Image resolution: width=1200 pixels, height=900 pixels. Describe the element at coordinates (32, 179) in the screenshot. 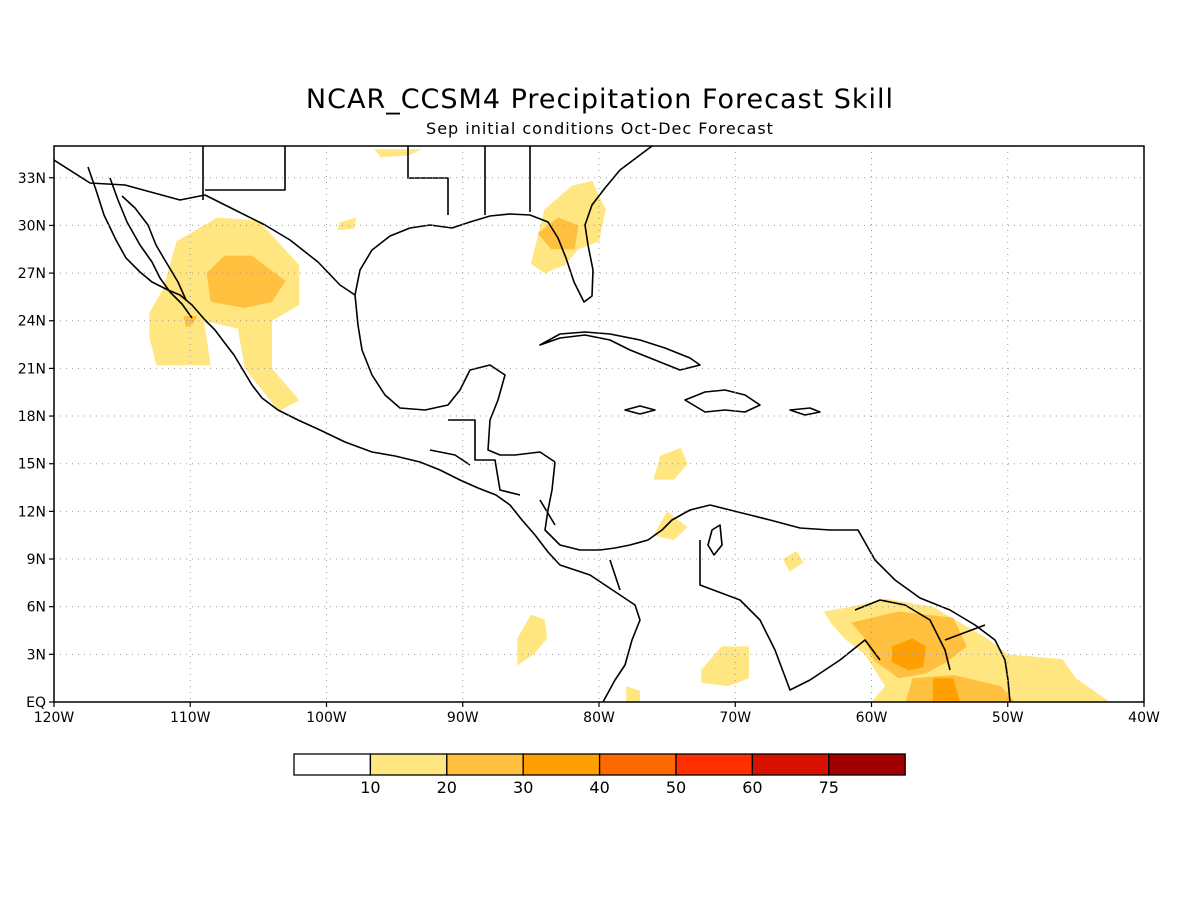

I see `lat-tick-label: 33N` at that location.